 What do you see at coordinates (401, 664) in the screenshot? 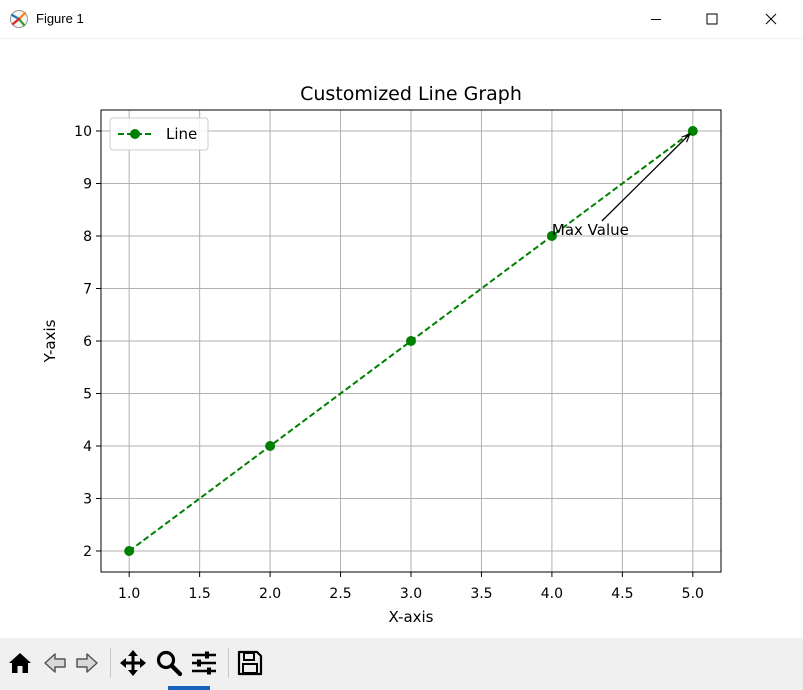
I see `navigation-toolbar` at bounding box center [401, 664].